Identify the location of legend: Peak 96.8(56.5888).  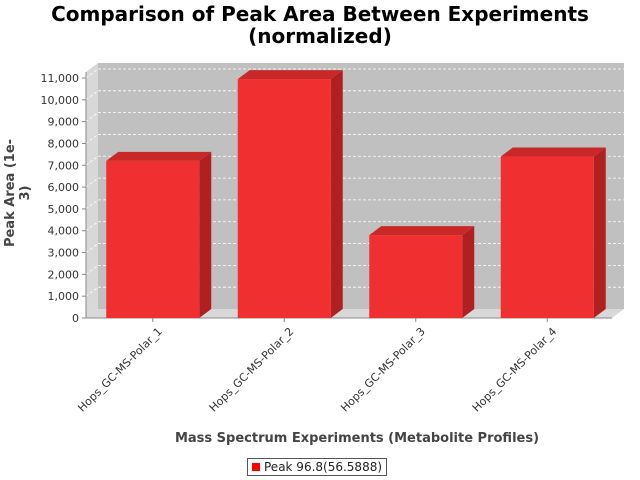
(317, 467).